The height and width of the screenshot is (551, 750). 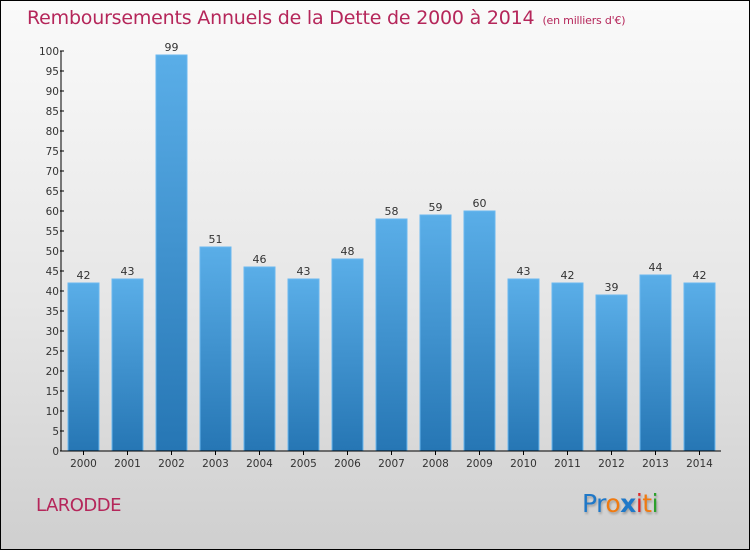 What do you see at coordinates (172, 47) in the screenshot?
I see `value-label-2002: 99` at bounding box center [172, 47].